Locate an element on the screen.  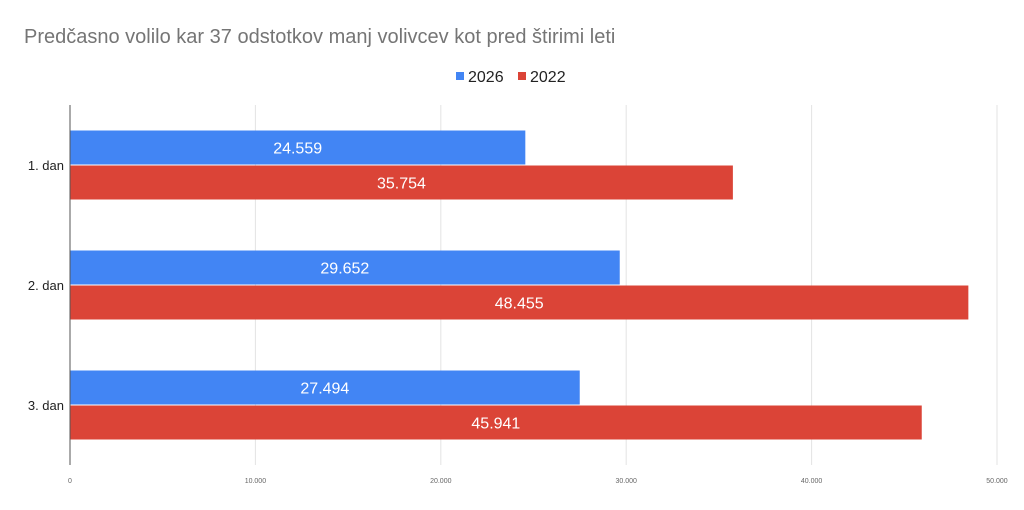
legend-swatch-2022 is located at coordinates (522, 76).